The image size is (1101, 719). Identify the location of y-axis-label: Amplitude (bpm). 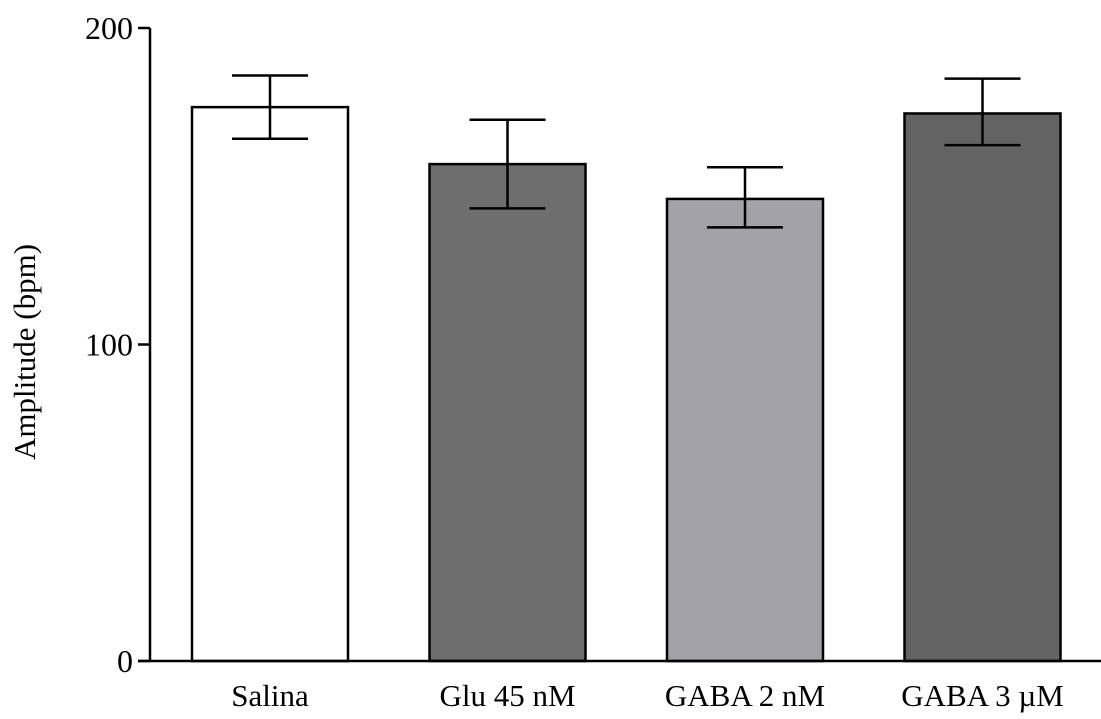
(24, 352).